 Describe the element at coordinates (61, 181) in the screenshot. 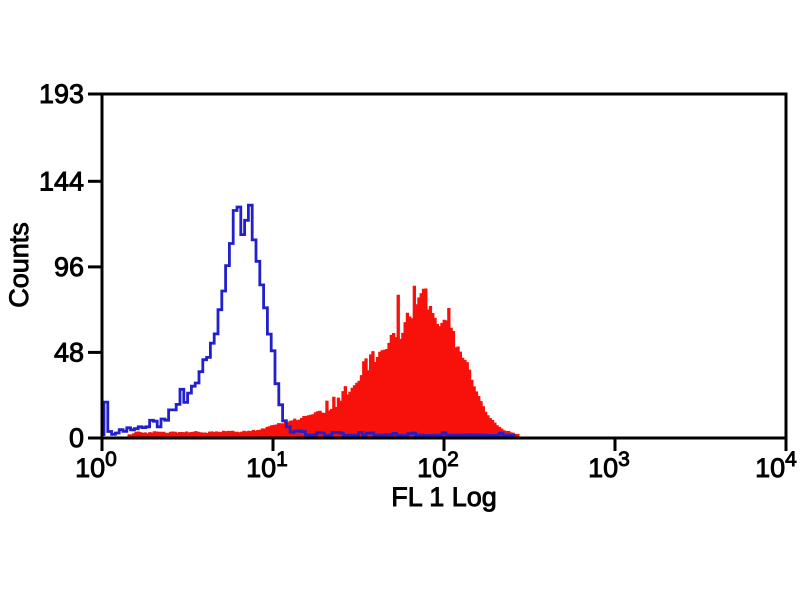

I see `svg-text: 144` at that location.